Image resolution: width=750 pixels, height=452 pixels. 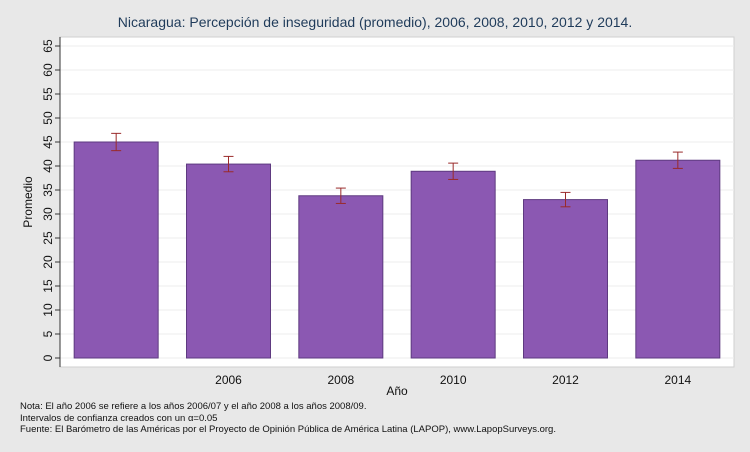 What do you see at coordinates (48, 310) in the screenshot?
I see `y-tick-label: 10` at bounding box center [48, 310].